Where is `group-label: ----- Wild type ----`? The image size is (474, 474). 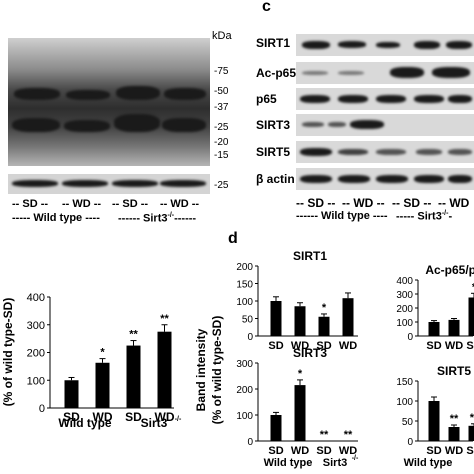
group-label: ----- Wild type ---- is located at coordinates (56, 218).